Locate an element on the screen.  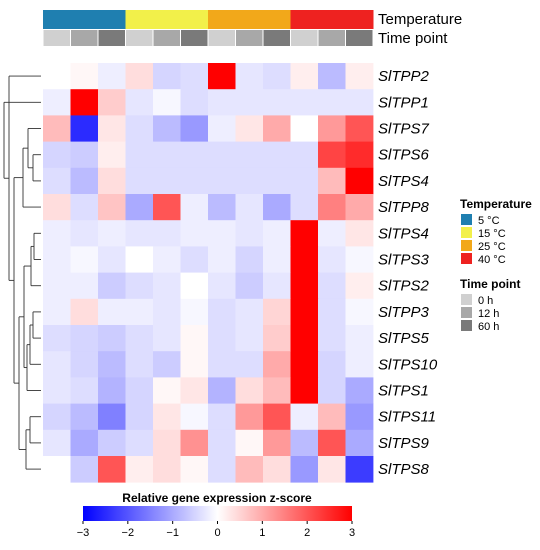
legend-item-label: 60 h is located at coordinates (488, 327).